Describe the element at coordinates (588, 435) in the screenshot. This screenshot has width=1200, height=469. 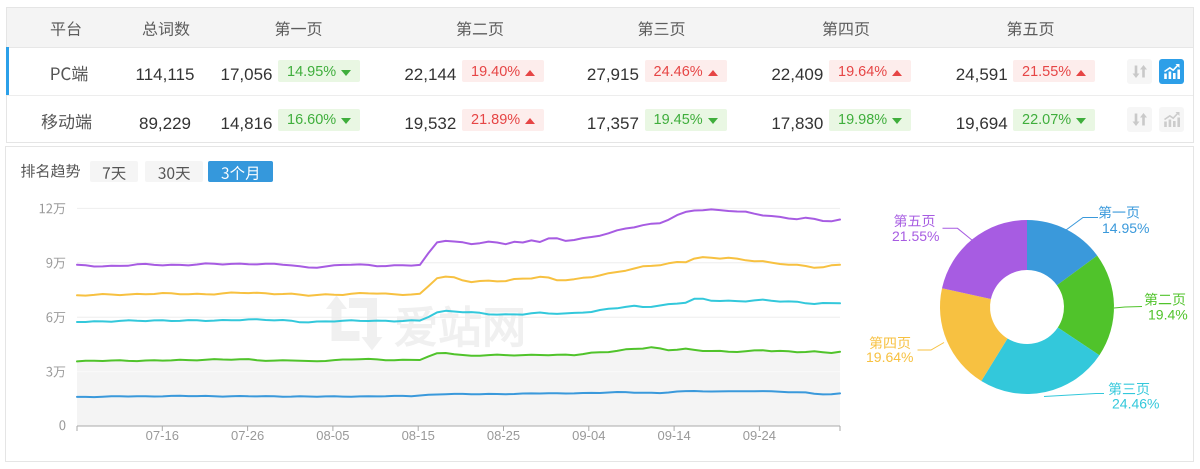
I see `svg-text: 09-04` at that location.